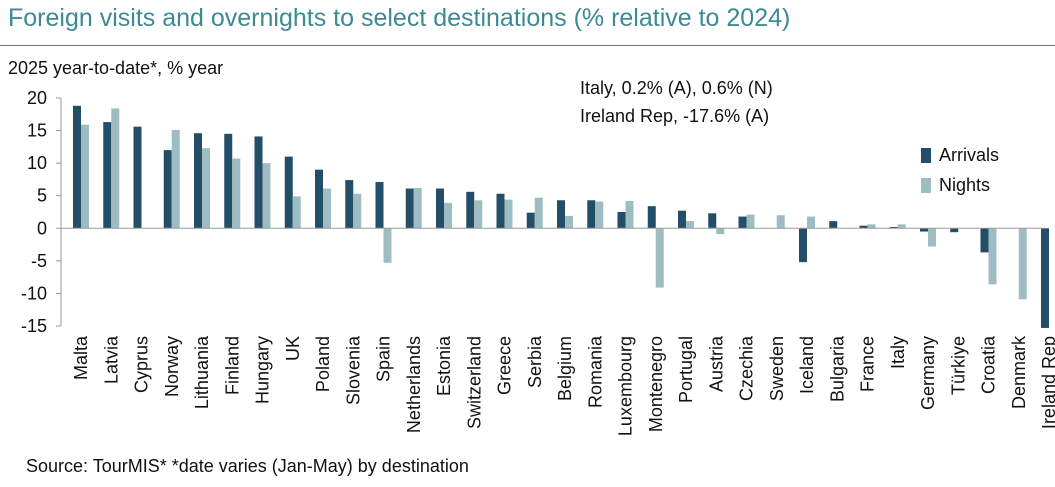  Describe the element at coordinates (37, 98) in the screenshot. I see `y-tick-label: 20` at that location.